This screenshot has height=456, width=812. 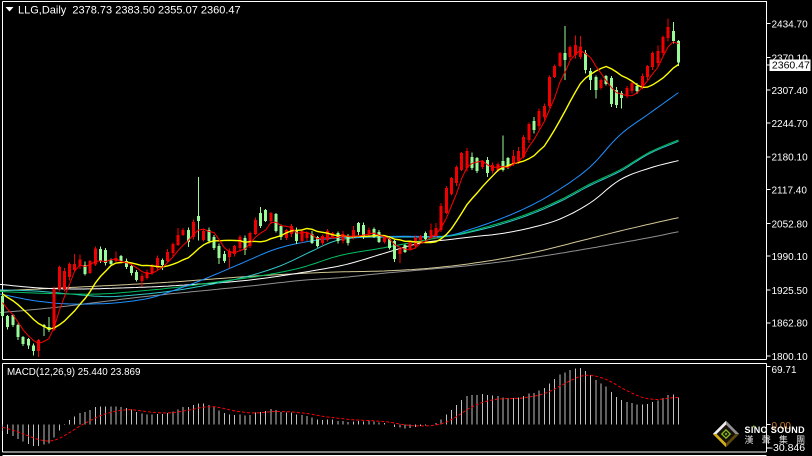 I want to click on svg-text: 2307.40, so click(x=790, y=91).